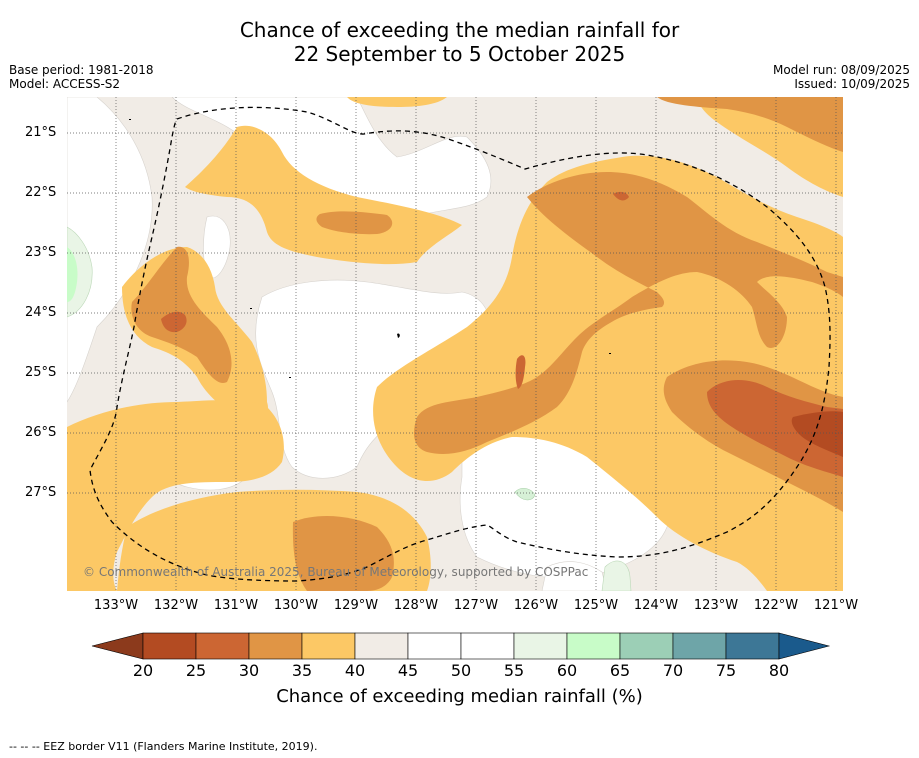  I want to click on lat-label-26s: 26°S, so click(41, 432).